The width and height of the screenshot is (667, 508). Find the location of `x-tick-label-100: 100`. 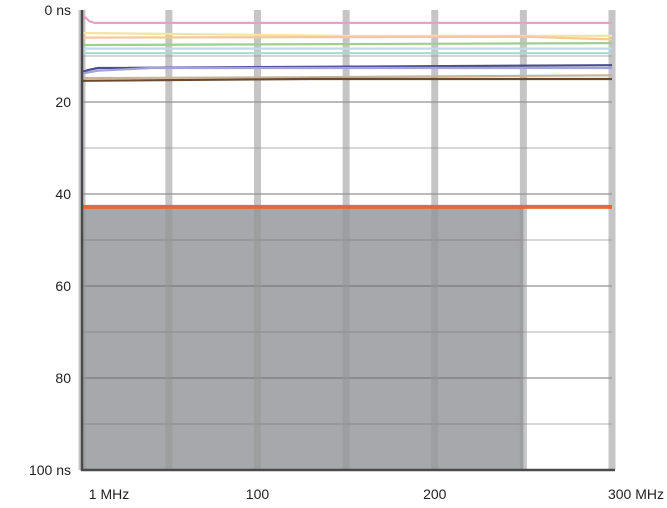

x-tick-label-100: 100 is located at coordinates (258, 494).